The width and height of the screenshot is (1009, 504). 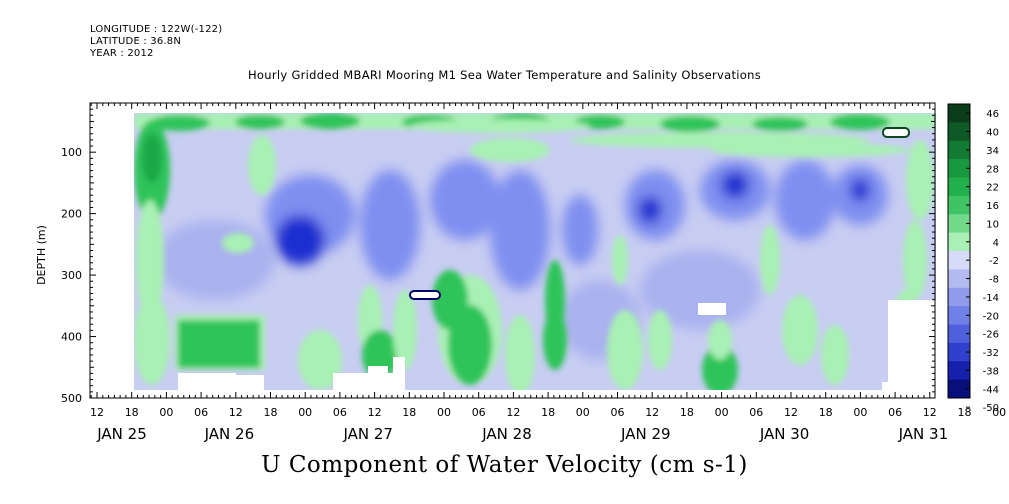 What do you see at coordinates (992, 114) in the screenshot?
I see `colorbar-label: 46` at bounding box center [992, 114].